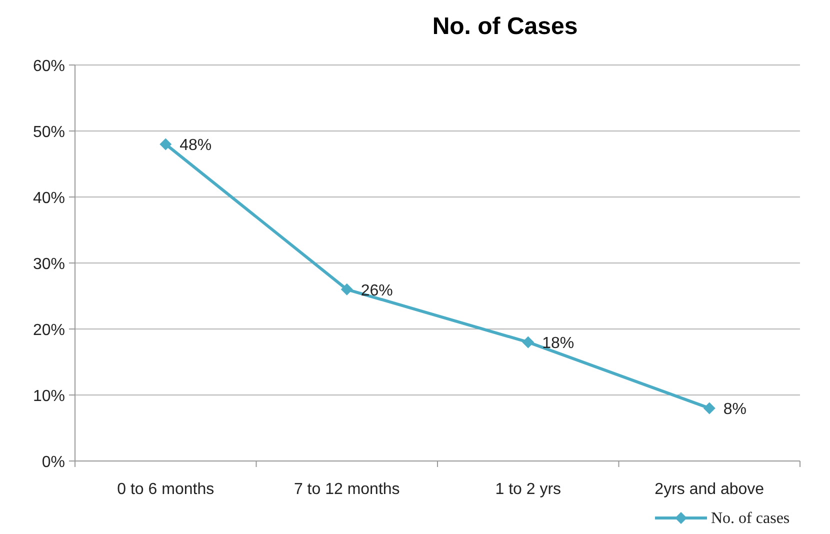 The width and height of the screenshot is (830, 534). I want to click on y-tick-label: 0%, so click(53, 462).